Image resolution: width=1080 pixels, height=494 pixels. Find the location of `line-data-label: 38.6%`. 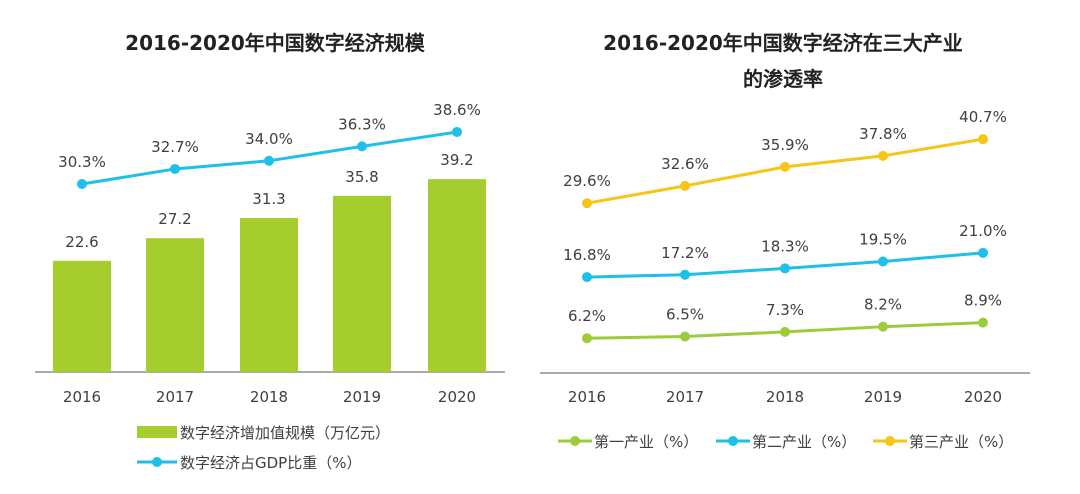

line-data-label: 38.6% is located at coordinates (457, 110).